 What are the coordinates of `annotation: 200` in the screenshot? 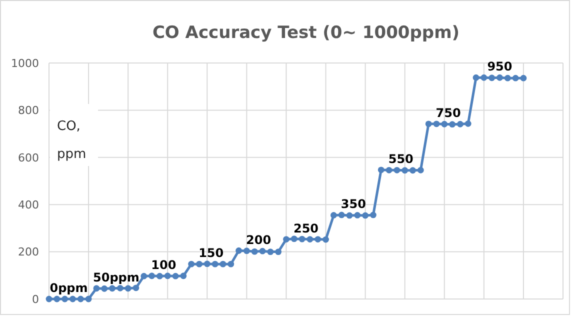 It's located at (259, 240).